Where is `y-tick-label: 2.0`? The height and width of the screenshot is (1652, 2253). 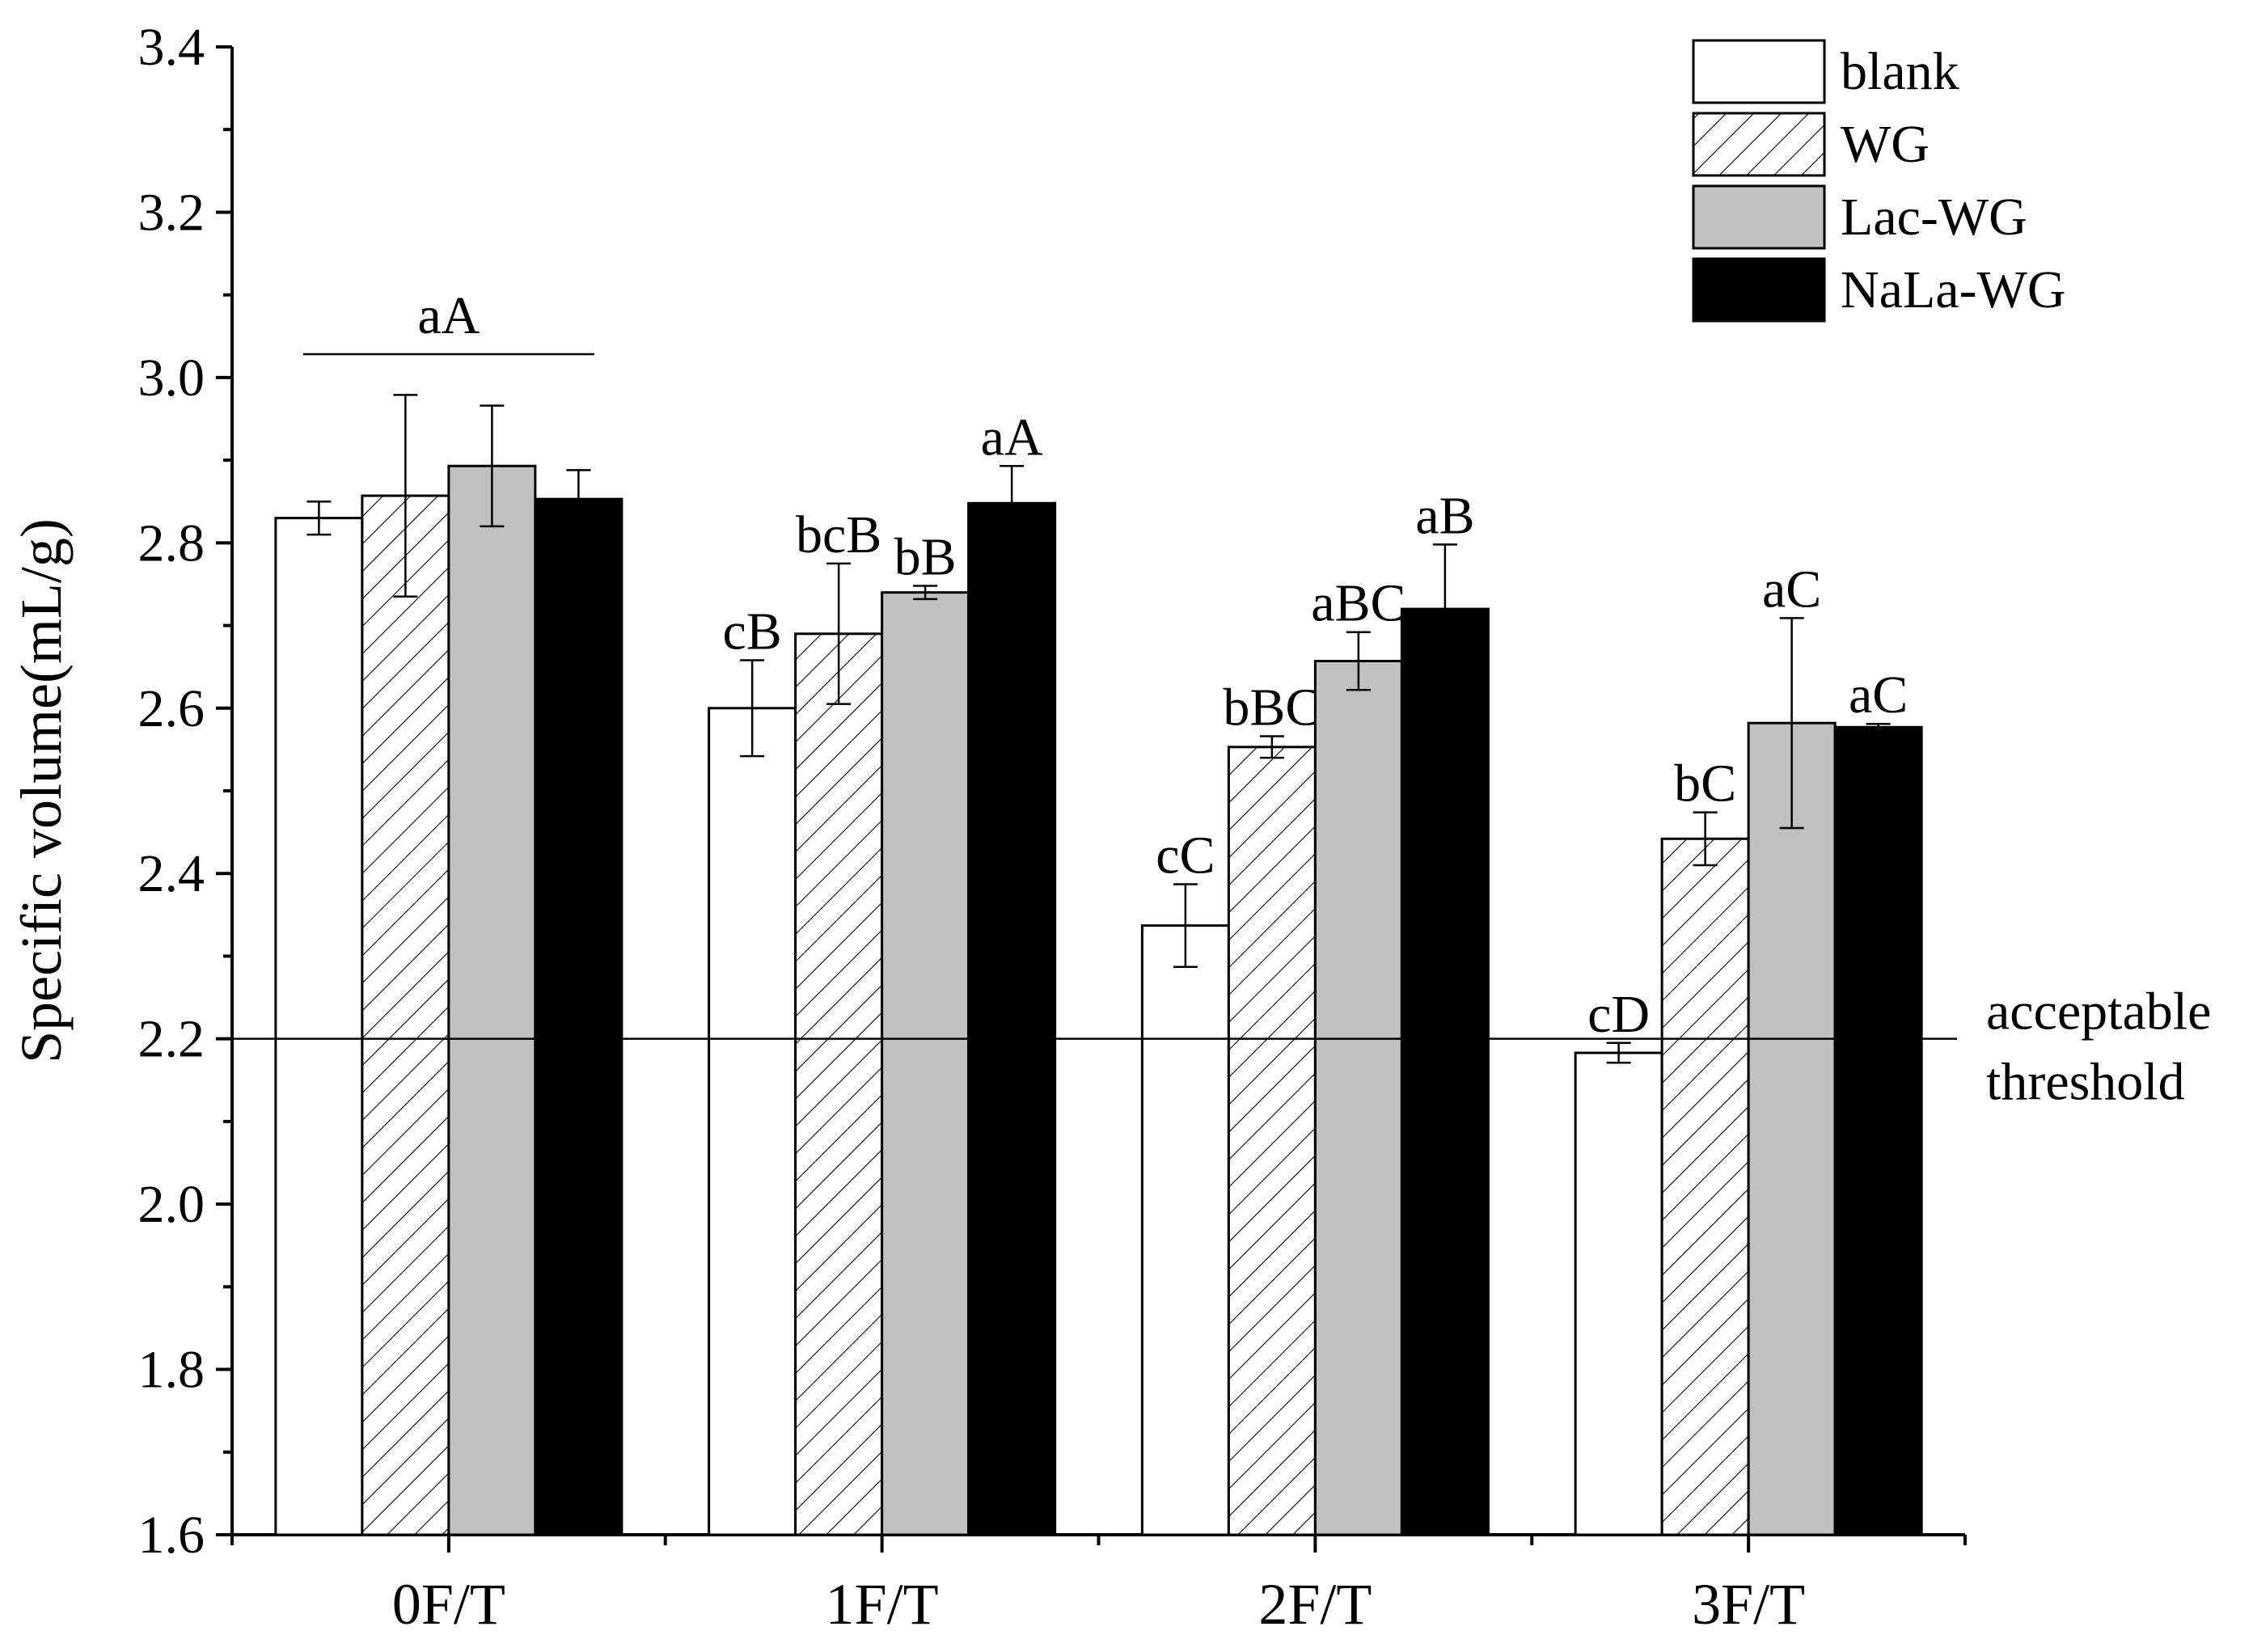
y-tick-label: 2.0 is located at coordinates (171, 1204).